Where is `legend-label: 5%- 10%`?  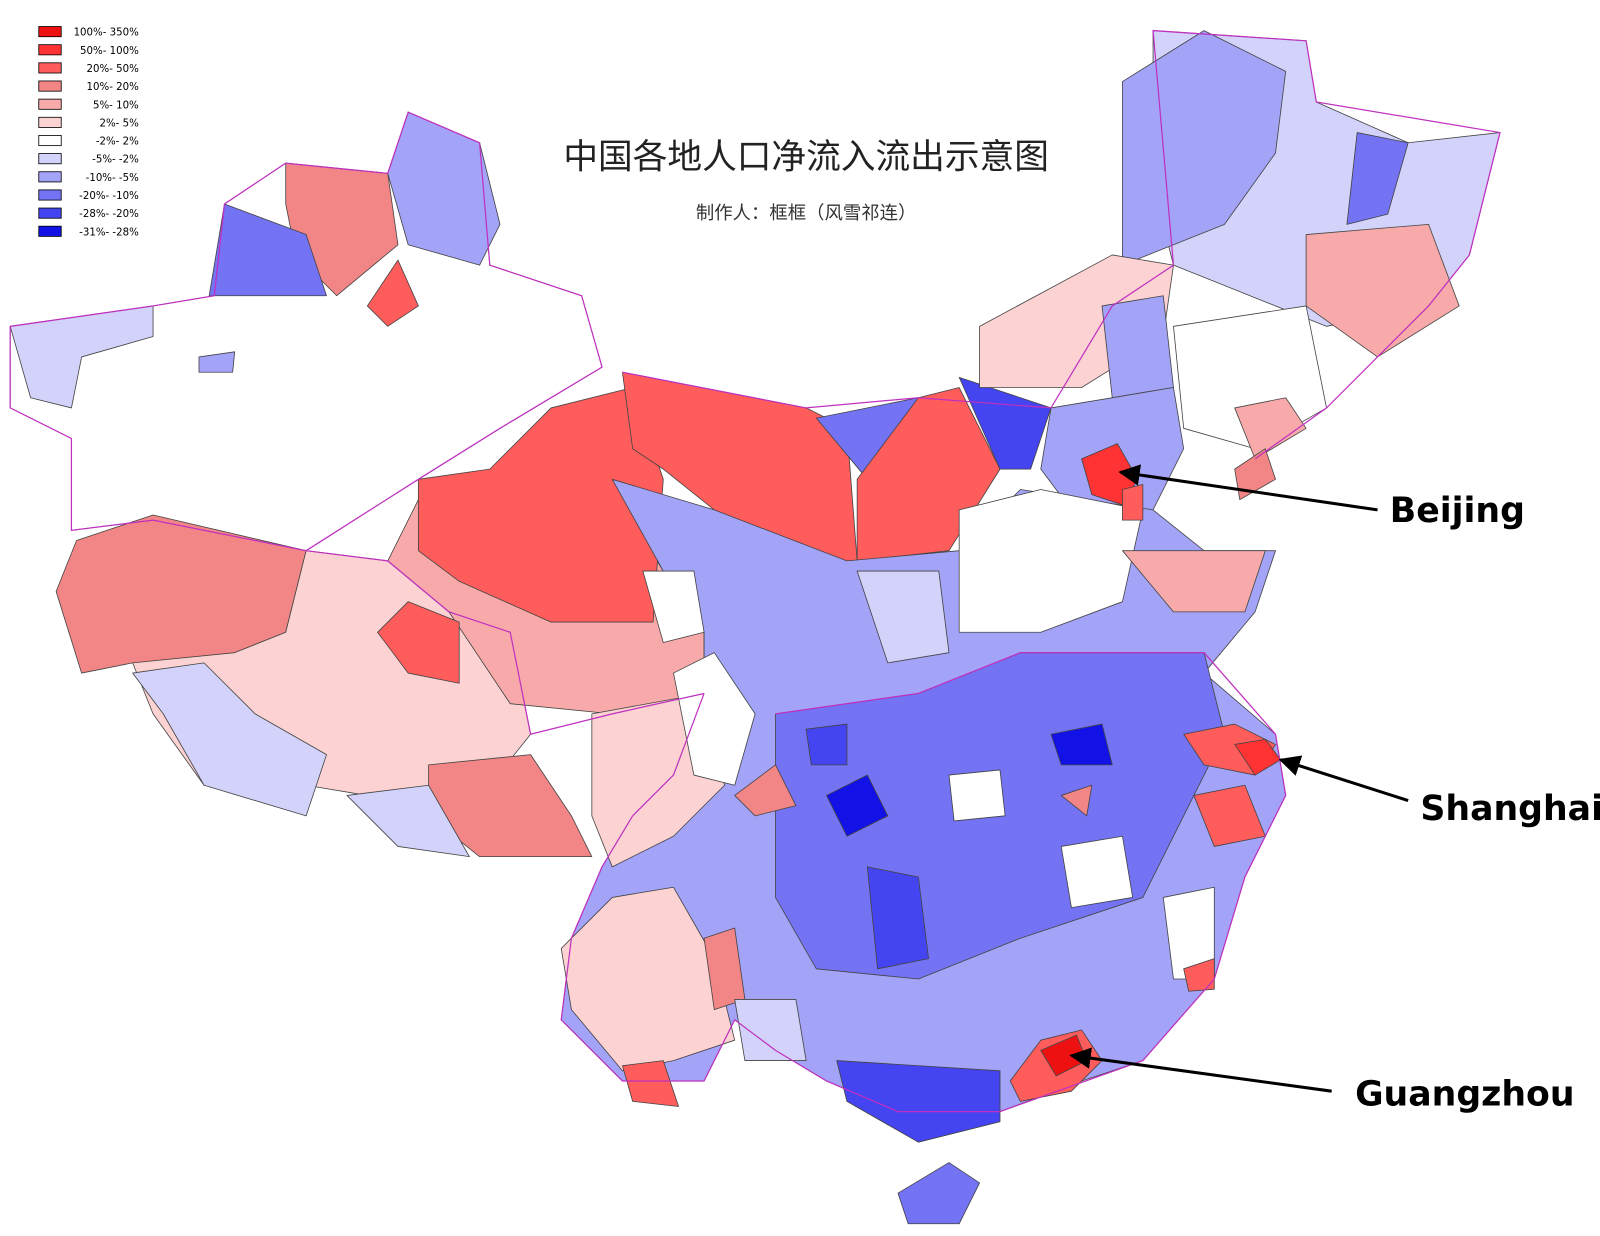 legend-label: 5%- 10% is located at coordinates (116, 105).